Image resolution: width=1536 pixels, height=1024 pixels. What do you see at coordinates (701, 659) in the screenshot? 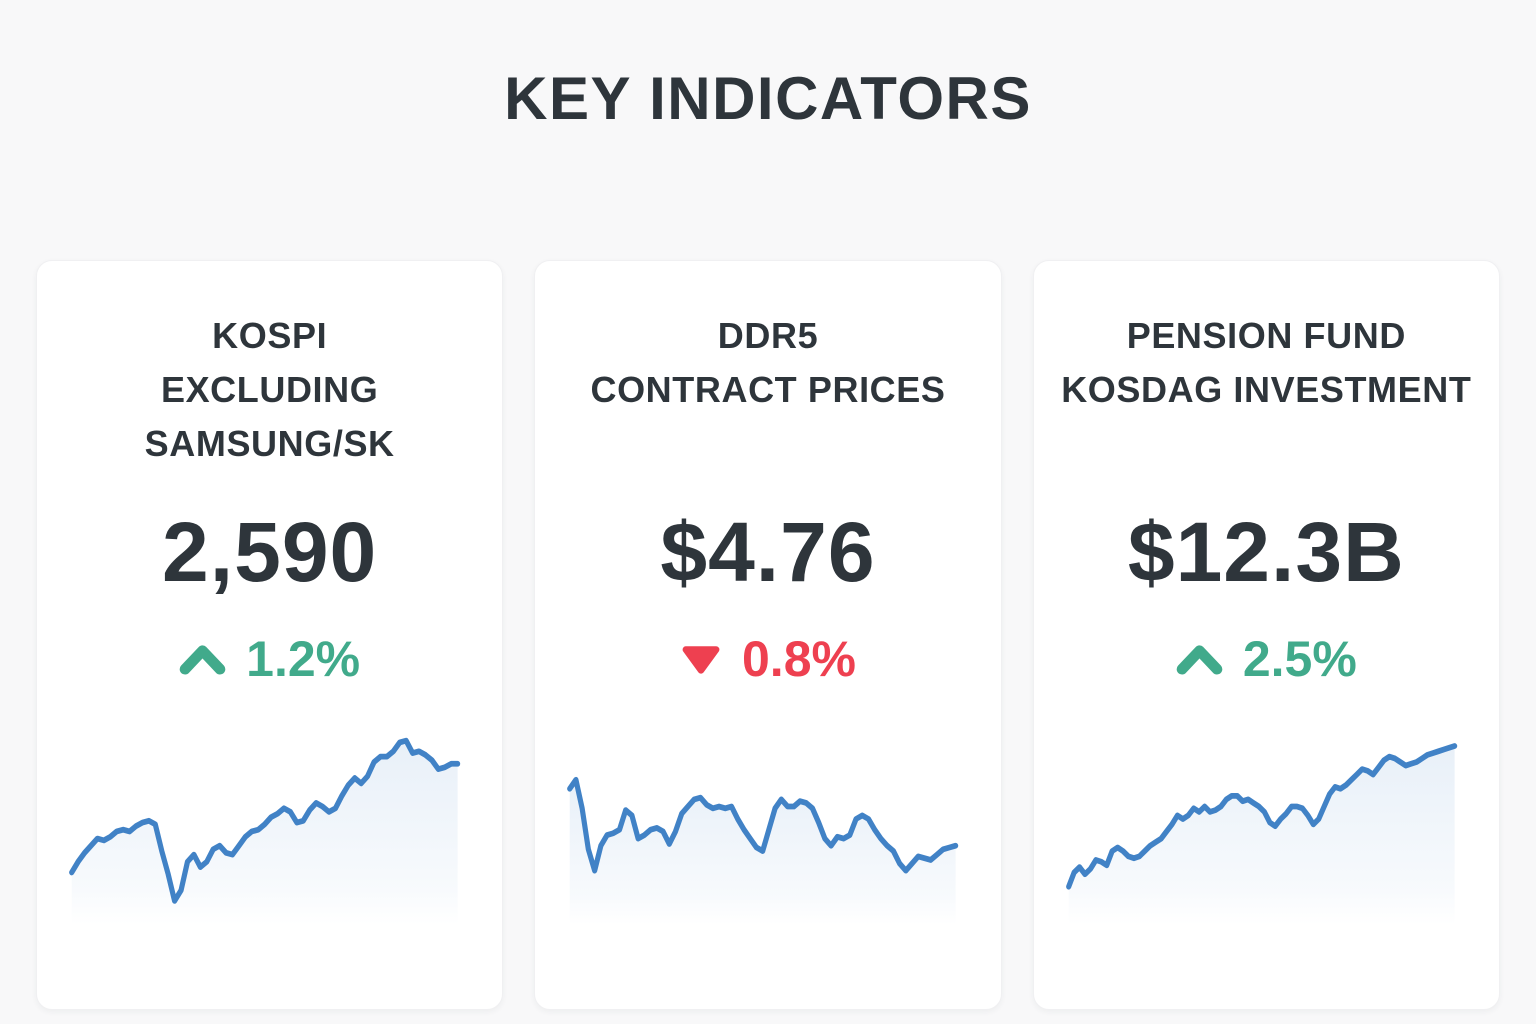
I see `down-triangle-icon` at bounding box center [701, 659].